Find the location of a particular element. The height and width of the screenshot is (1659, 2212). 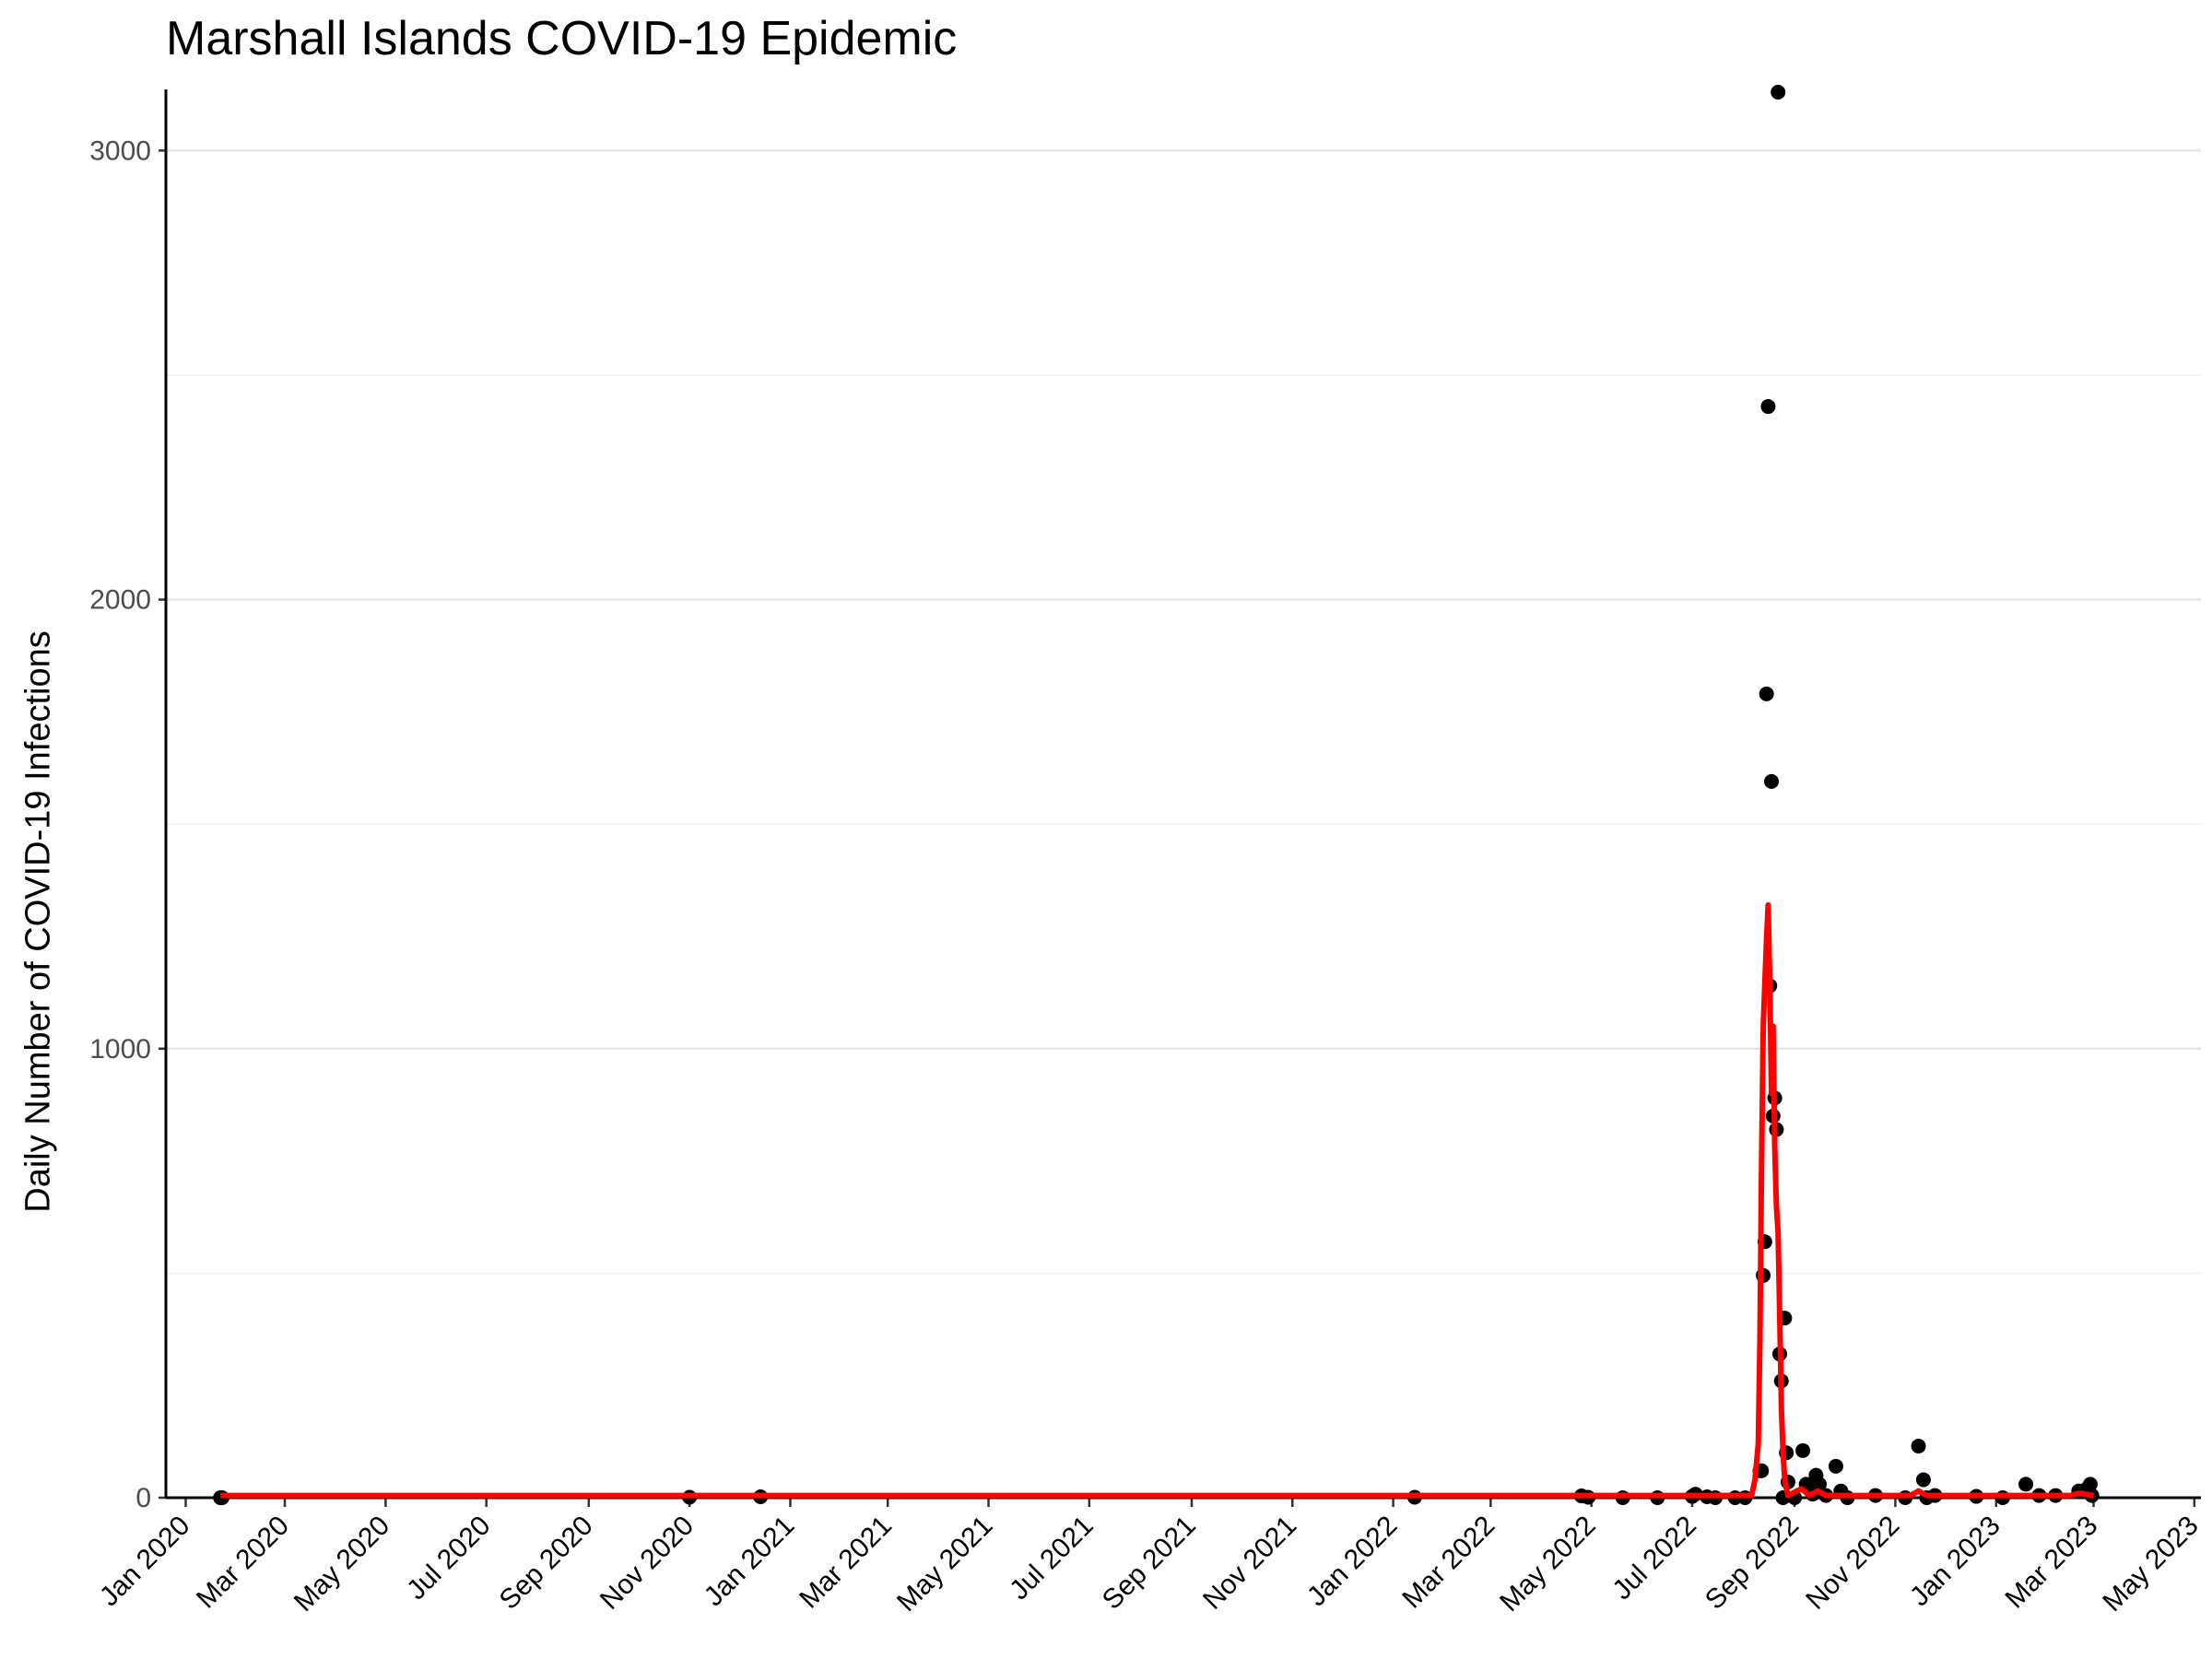

x-tick-label: Jan 2022 is located at coordinates (1352, 1562).